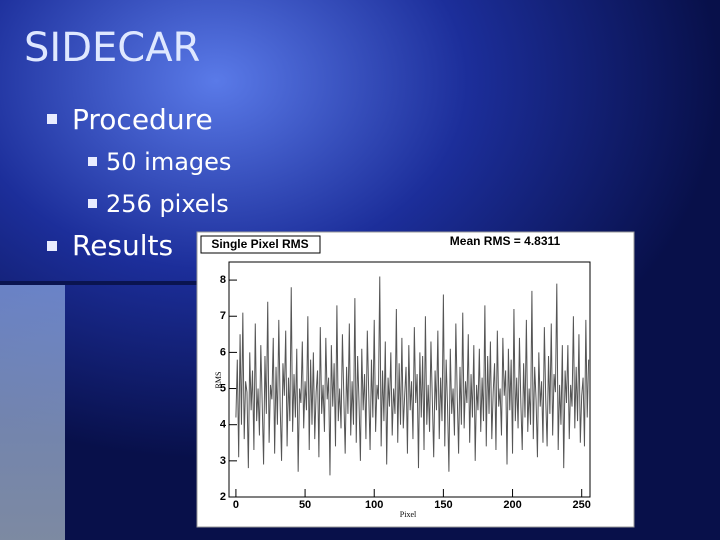  Describe the element at coordinates (32, 412) in the screenshot. I see `side-strip` at that location.